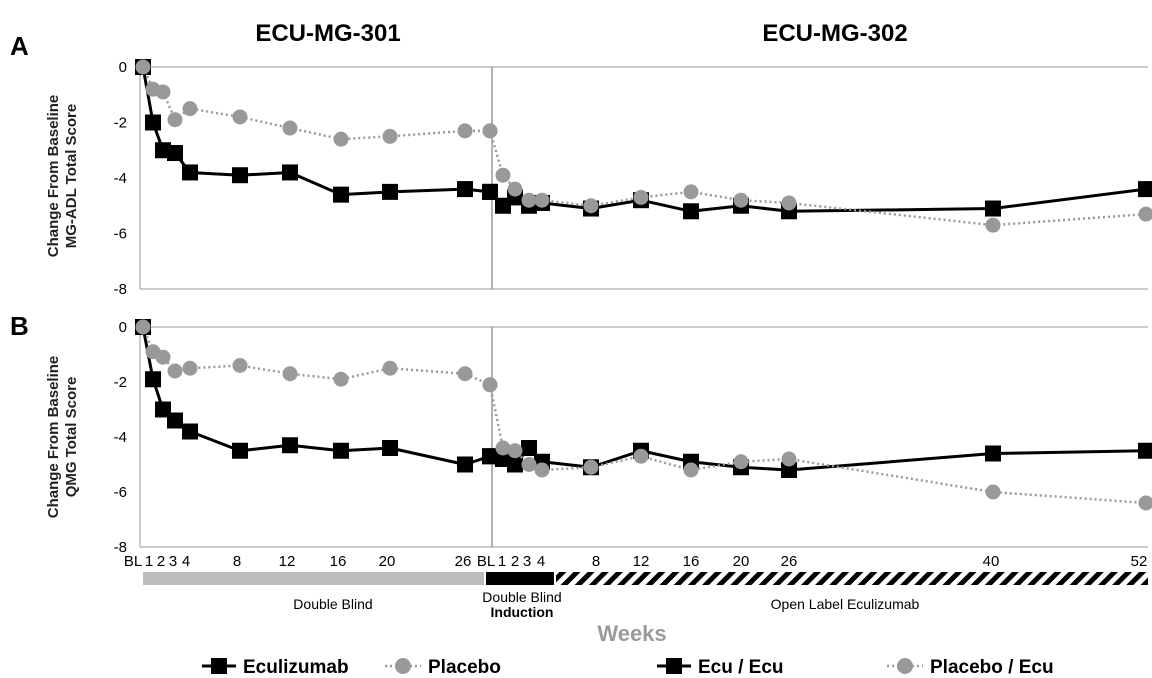  I want to click on panel-letter-a: A, so click(19, 46).